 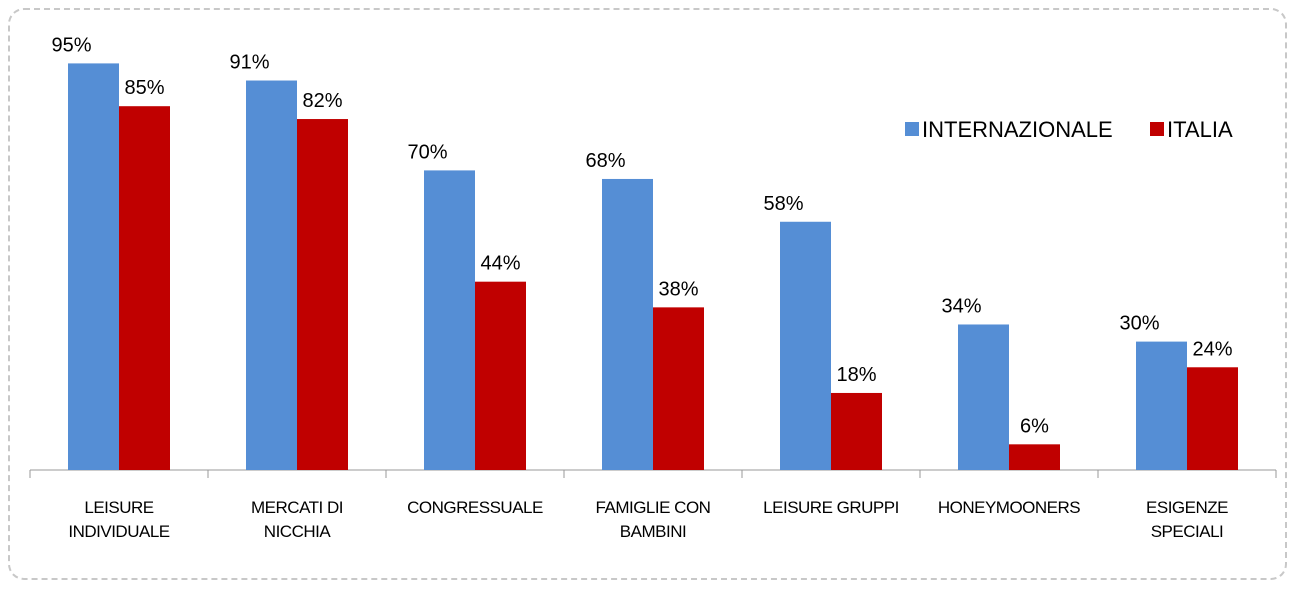 I want to click on data-label: 44%, so click(x=500, y=264).